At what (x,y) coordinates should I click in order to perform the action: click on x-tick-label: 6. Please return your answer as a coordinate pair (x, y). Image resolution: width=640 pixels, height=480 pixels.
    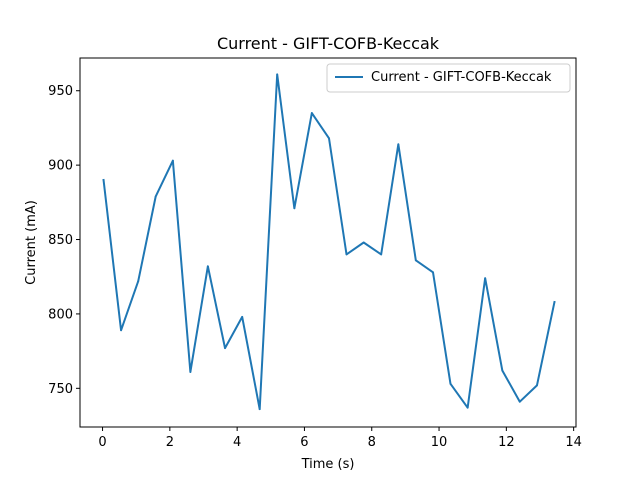
    Looking at the image, I should click on (304, 442).